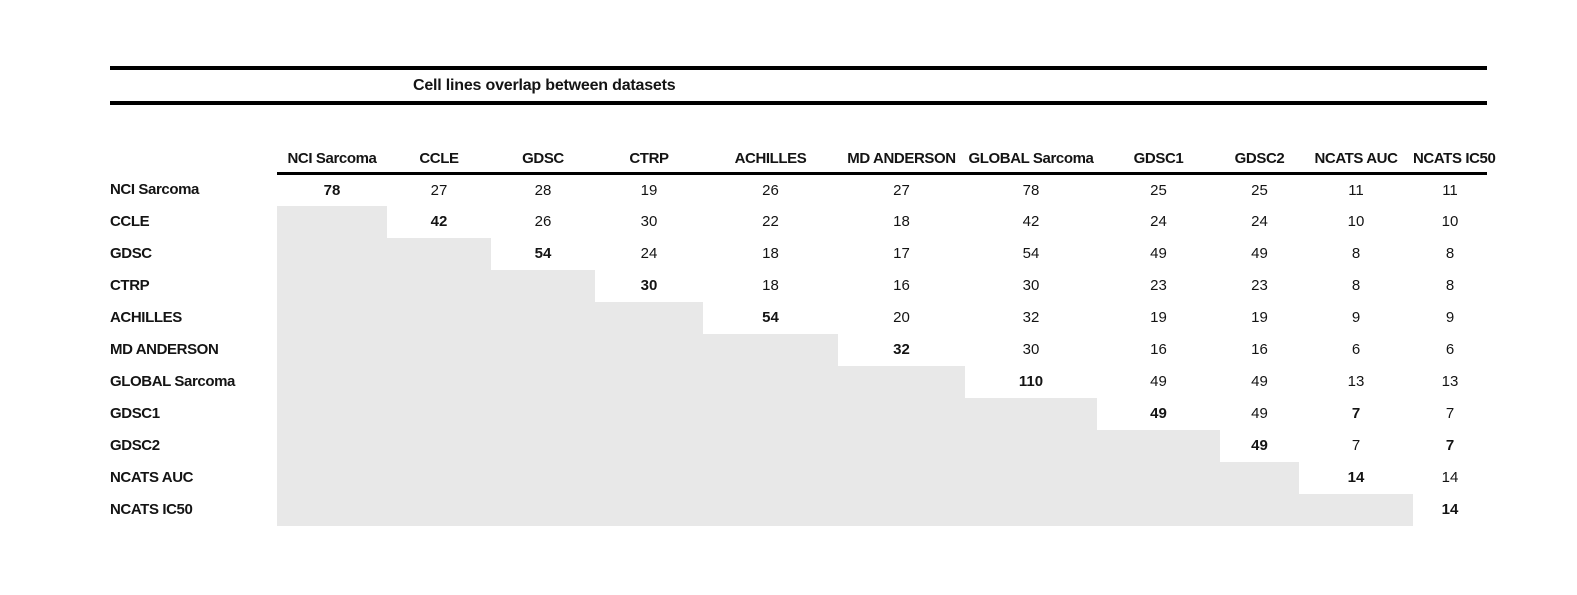 The width and height of the screenshot is (1577, 595). Describe the element at coordinates (193, 139) in the screenshot. I see `corner-cell` at that location.